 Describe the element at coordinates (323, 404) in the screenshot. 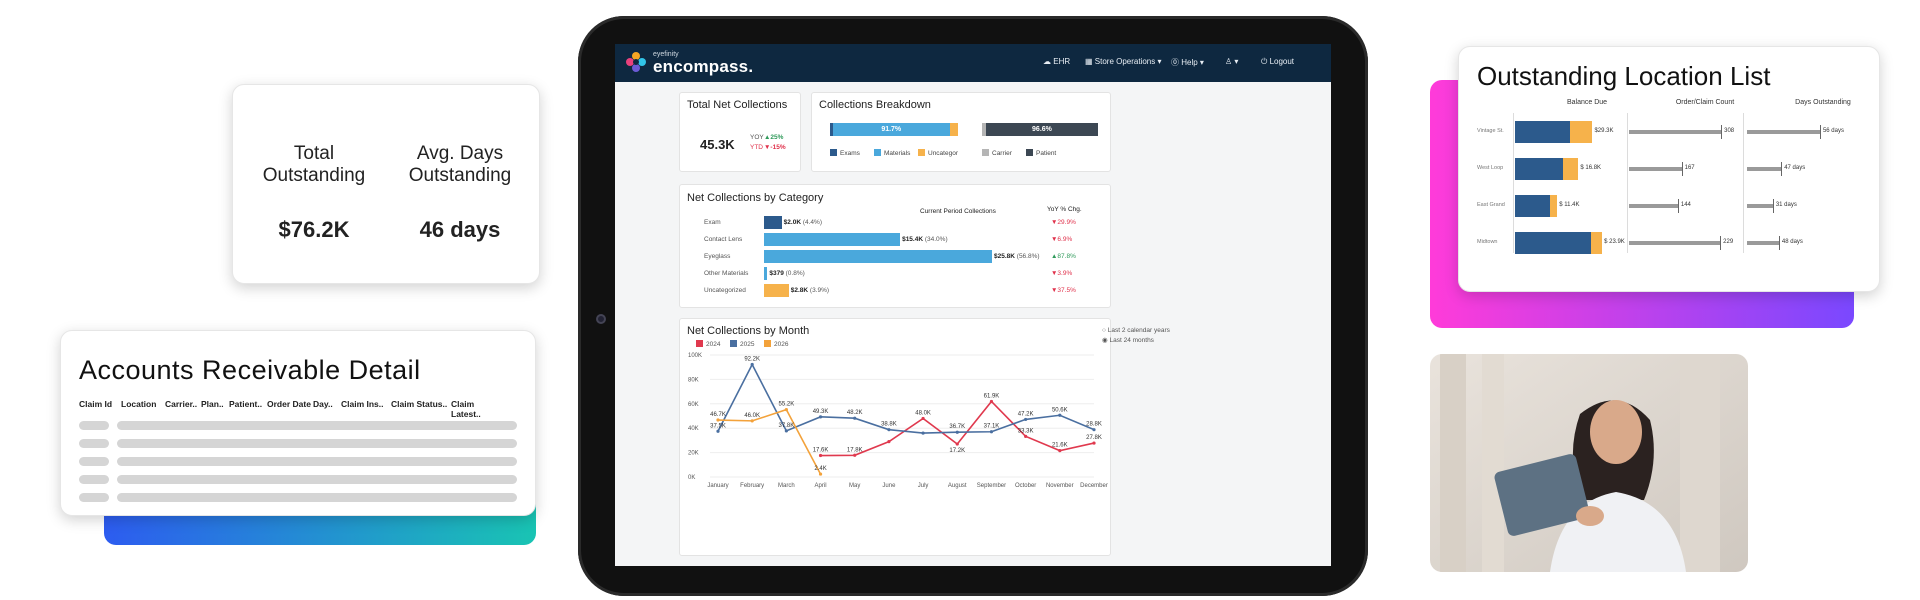

I see `ar-column-header: Day..` at that location.